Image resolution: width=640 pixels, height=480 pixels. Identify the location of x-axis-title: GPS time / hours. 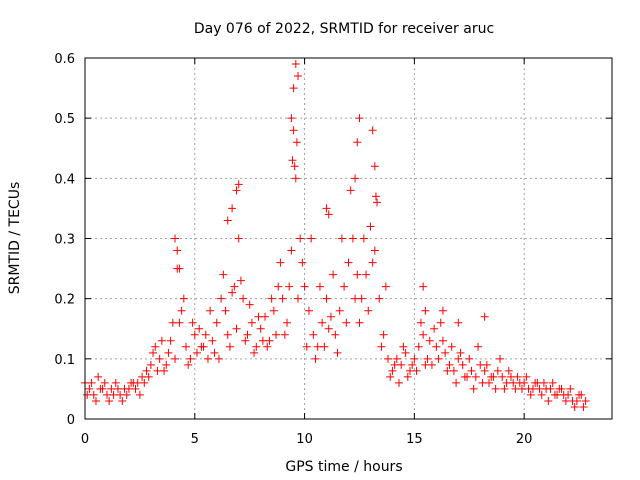
(343, 467).